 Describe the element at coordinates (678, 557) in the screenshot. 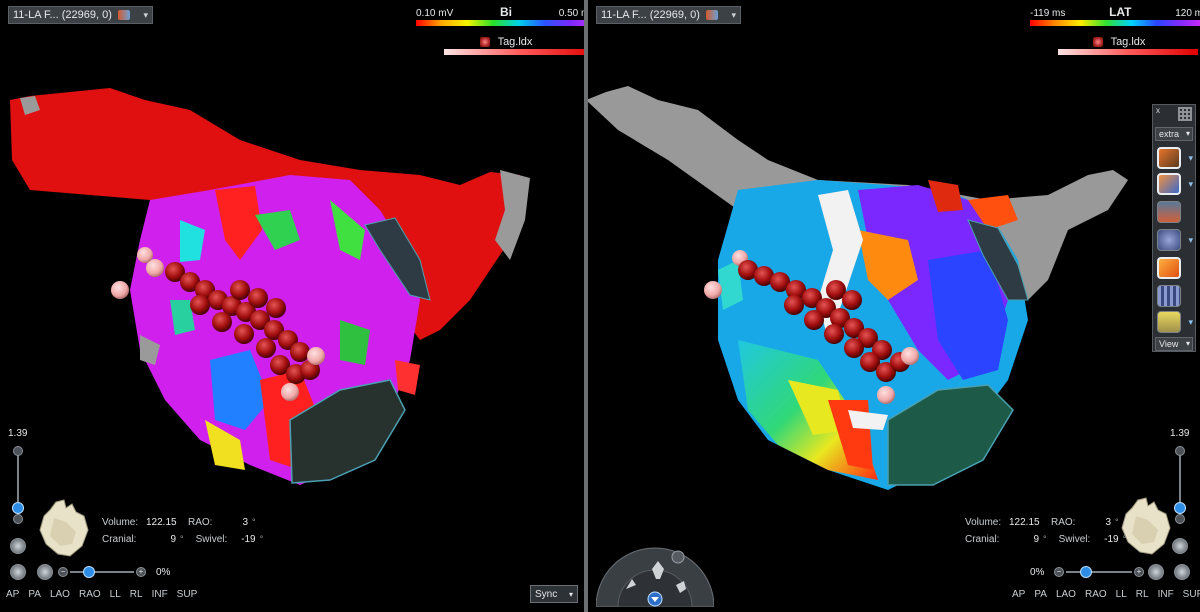

I see `dial-gear-icon` at that location.